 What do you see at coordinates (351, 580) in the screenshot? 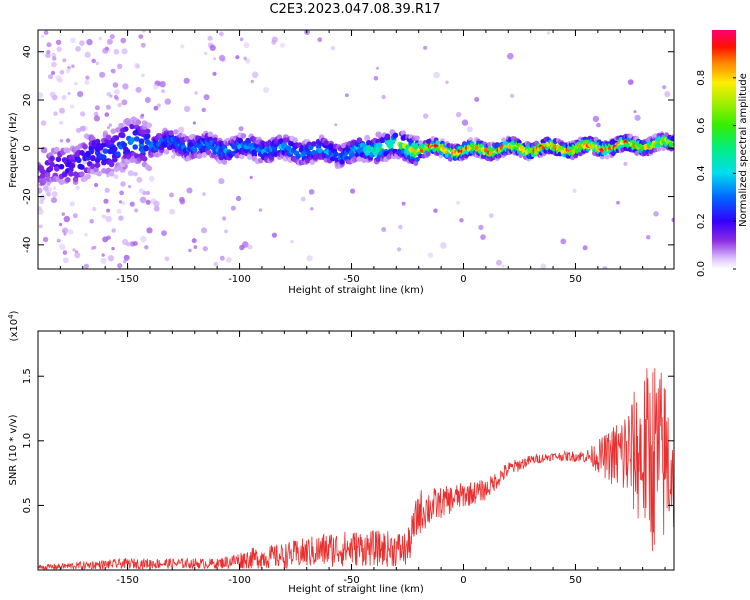
I see `x-tick-label: -50` at bounding box center [351, 580].